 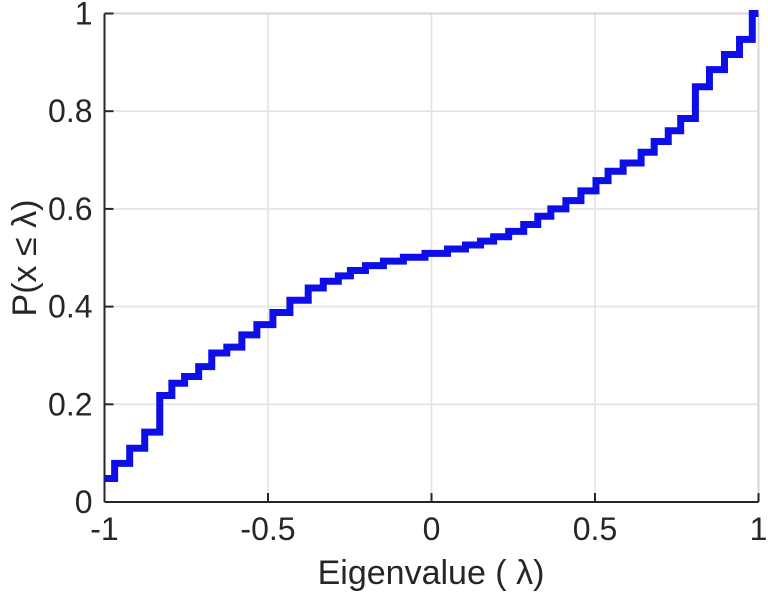 What do you see at coordinates (431, 573) in the screenshot?
I see `x-axis-label: Eigenvalue ( λ)` at bounding box center [431, 573].